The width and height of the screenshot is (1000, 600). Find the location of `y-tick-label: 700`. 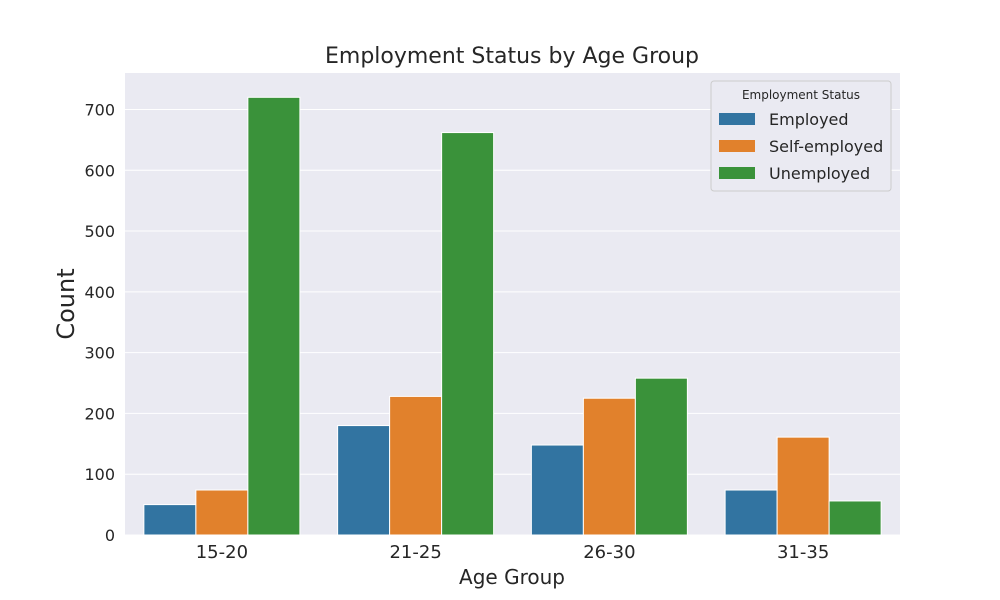

y-tick-label: 700 is located at coordinates (99, 109).